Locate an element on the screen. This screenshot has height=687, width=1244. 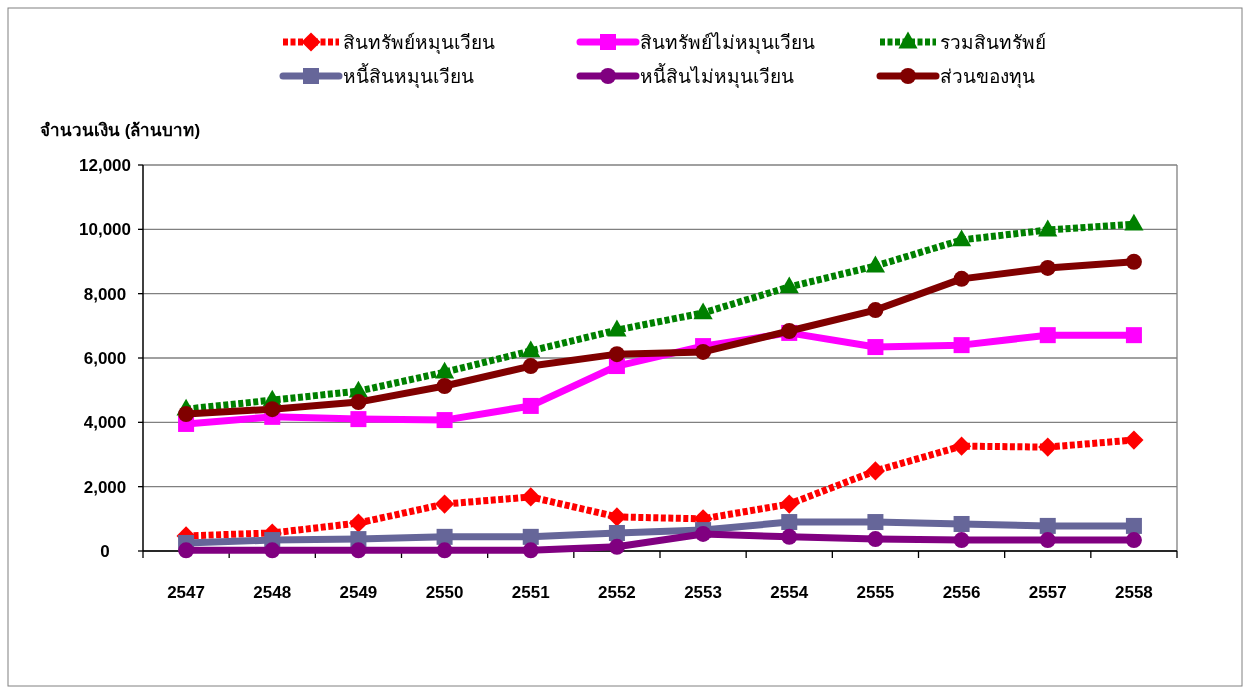
x-tick-label: 2550 is located at coordinates (444, 592).